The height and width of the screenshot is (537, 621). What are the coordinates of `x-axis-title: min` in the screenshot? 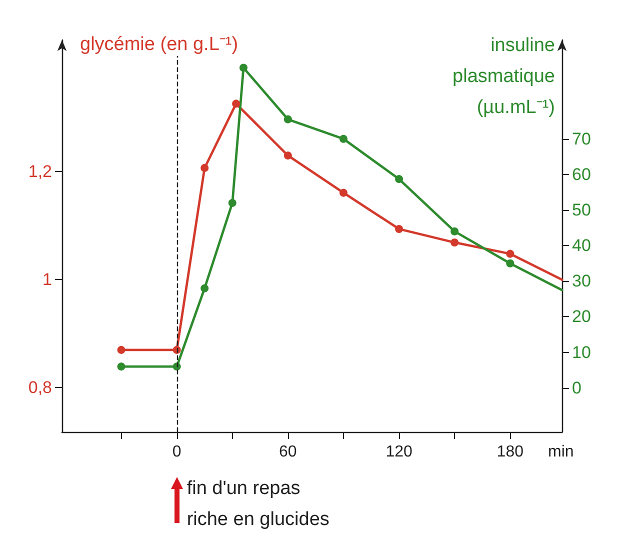 It's located at (561, 452).